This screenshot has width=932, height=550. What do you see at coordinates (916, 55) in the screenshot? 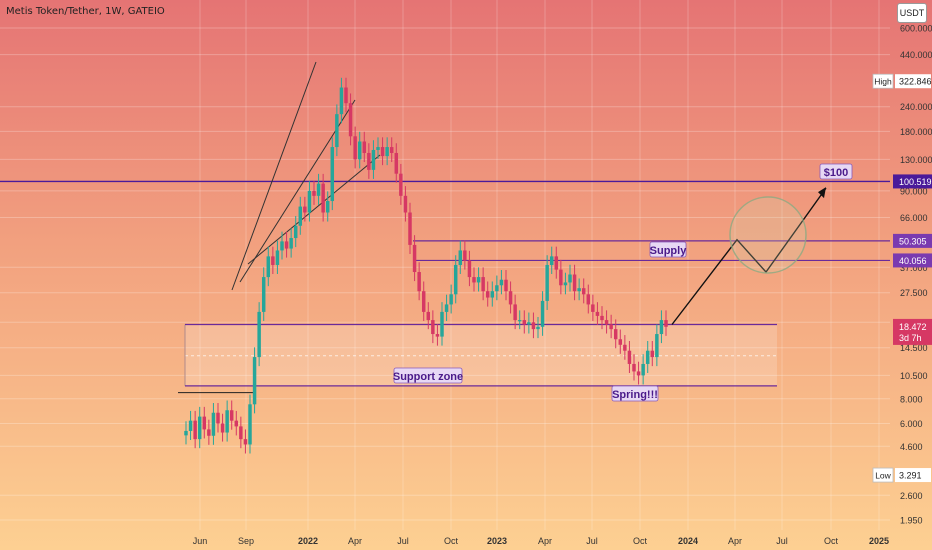
I see `price-tick-label: 440.000` at bounding box center [916, 55].